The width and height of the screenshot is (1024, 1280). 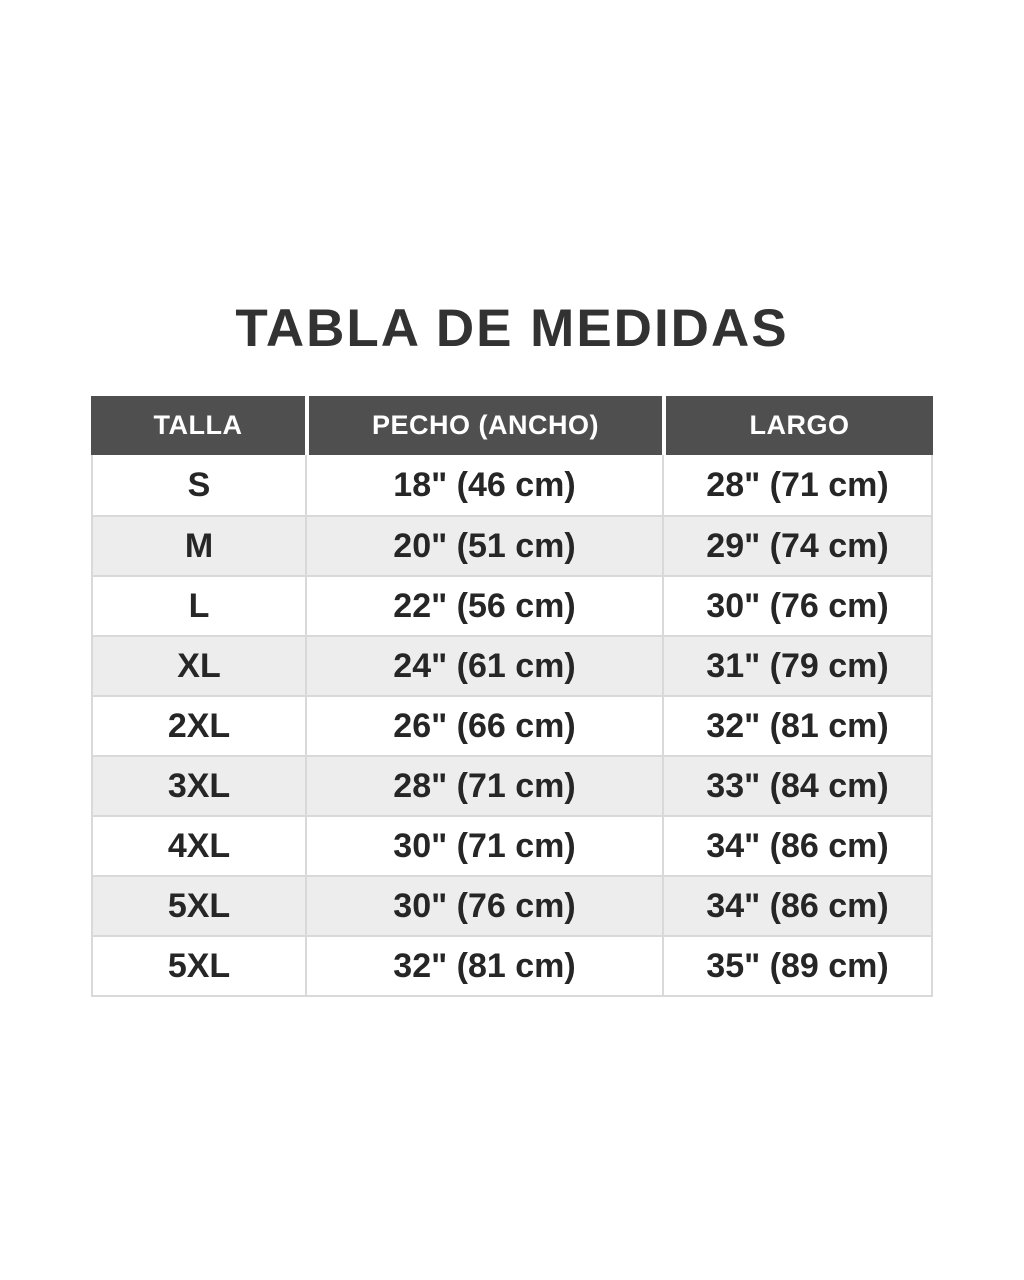 I want to click on length-value-cell: 30" (76 cm), so click(x=796, y=606).